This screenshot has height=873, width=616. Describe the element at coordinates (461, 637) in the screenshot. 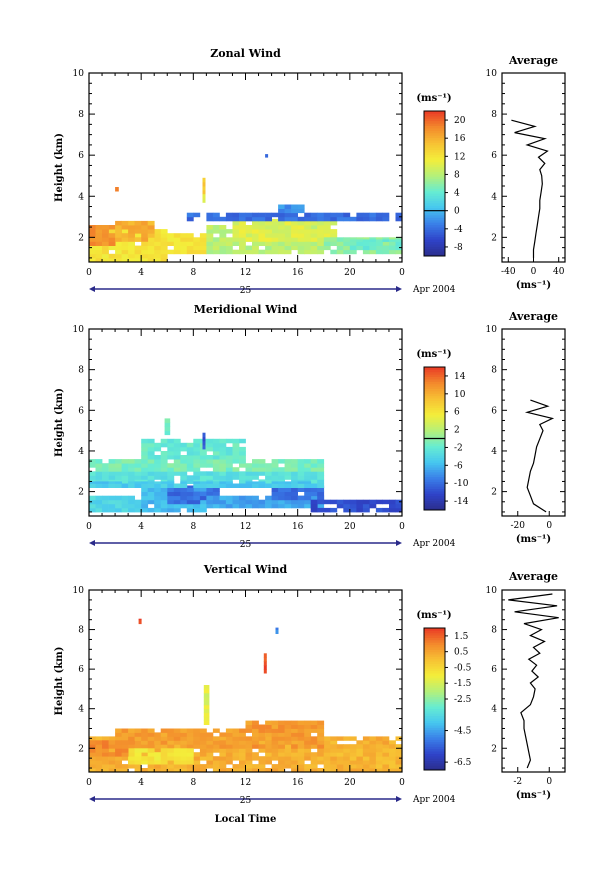

I see `colorbar-tick-label: 1.5` at that location.